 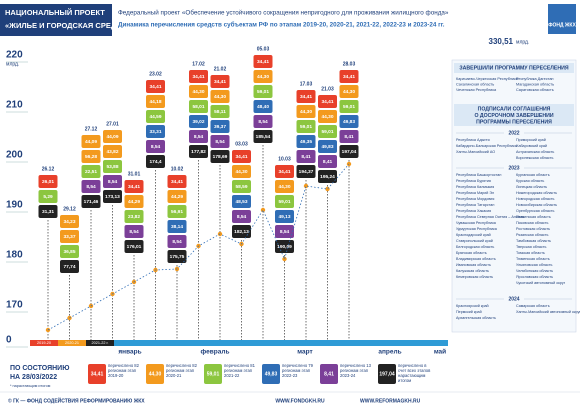 I want to click on box-value: 44,09, so click(x=112, y=137).